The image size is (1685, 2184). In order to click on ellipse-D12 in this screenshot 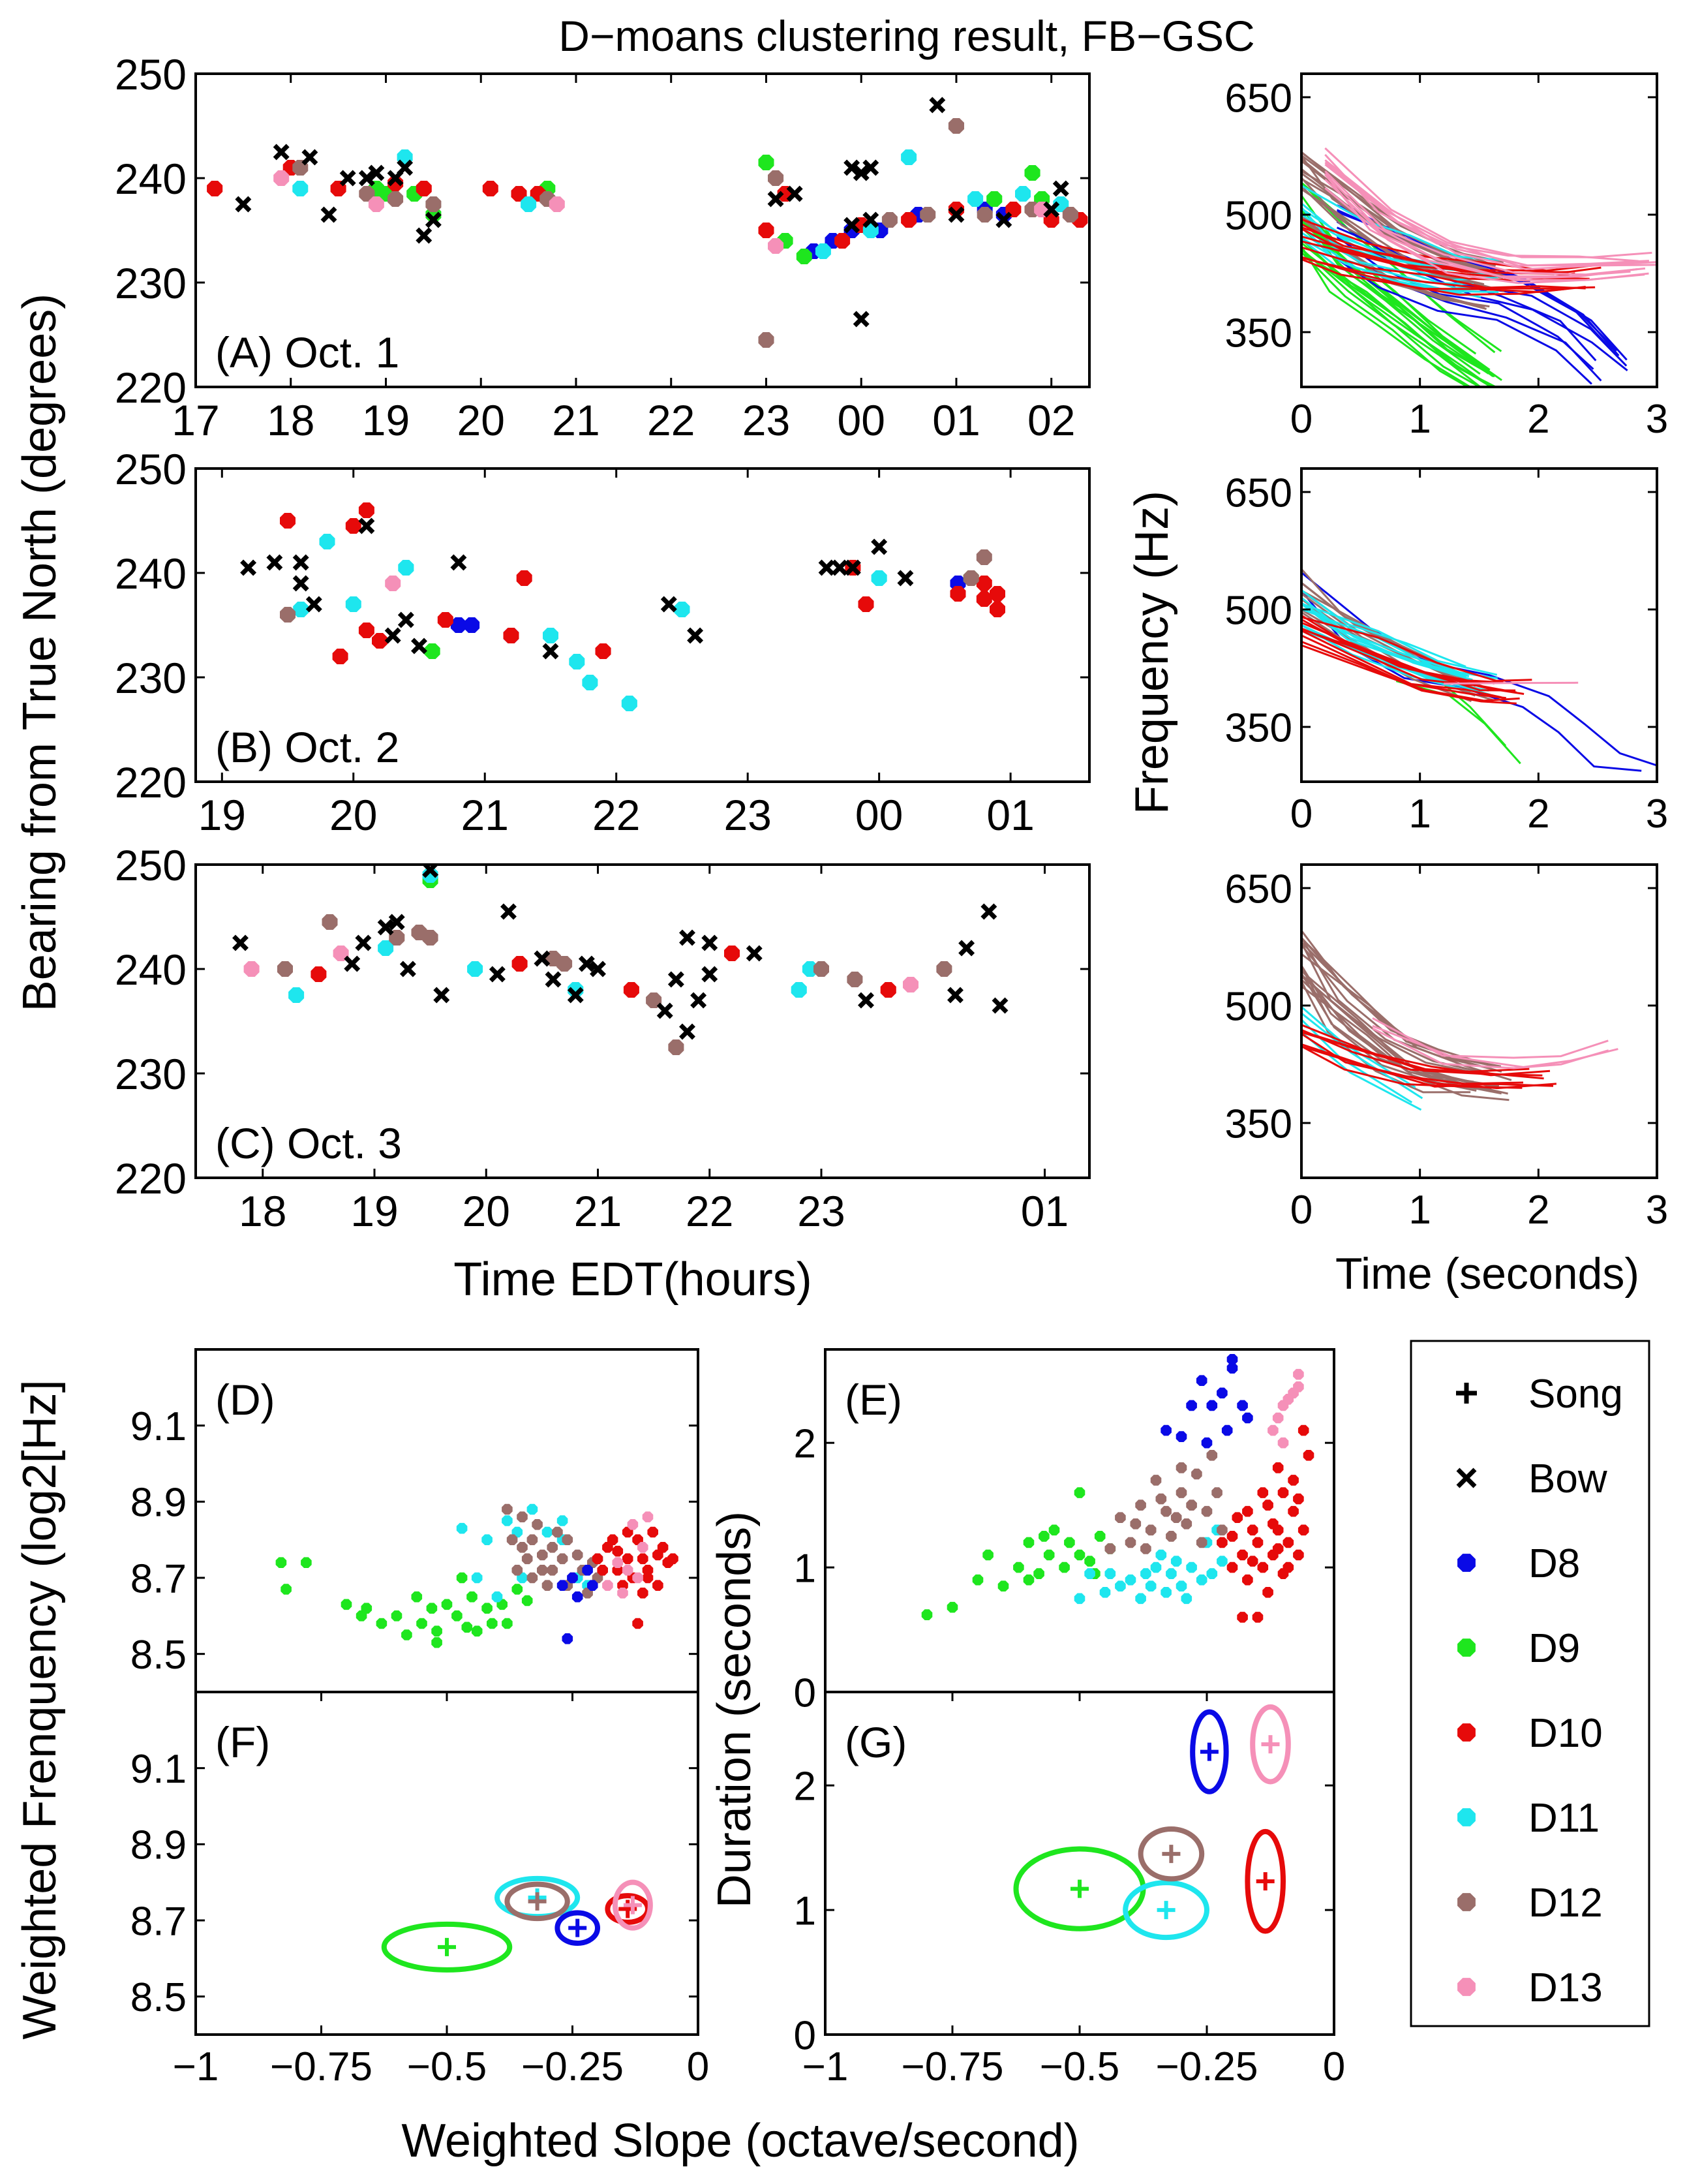, I will do `click(1171, 1854)`.